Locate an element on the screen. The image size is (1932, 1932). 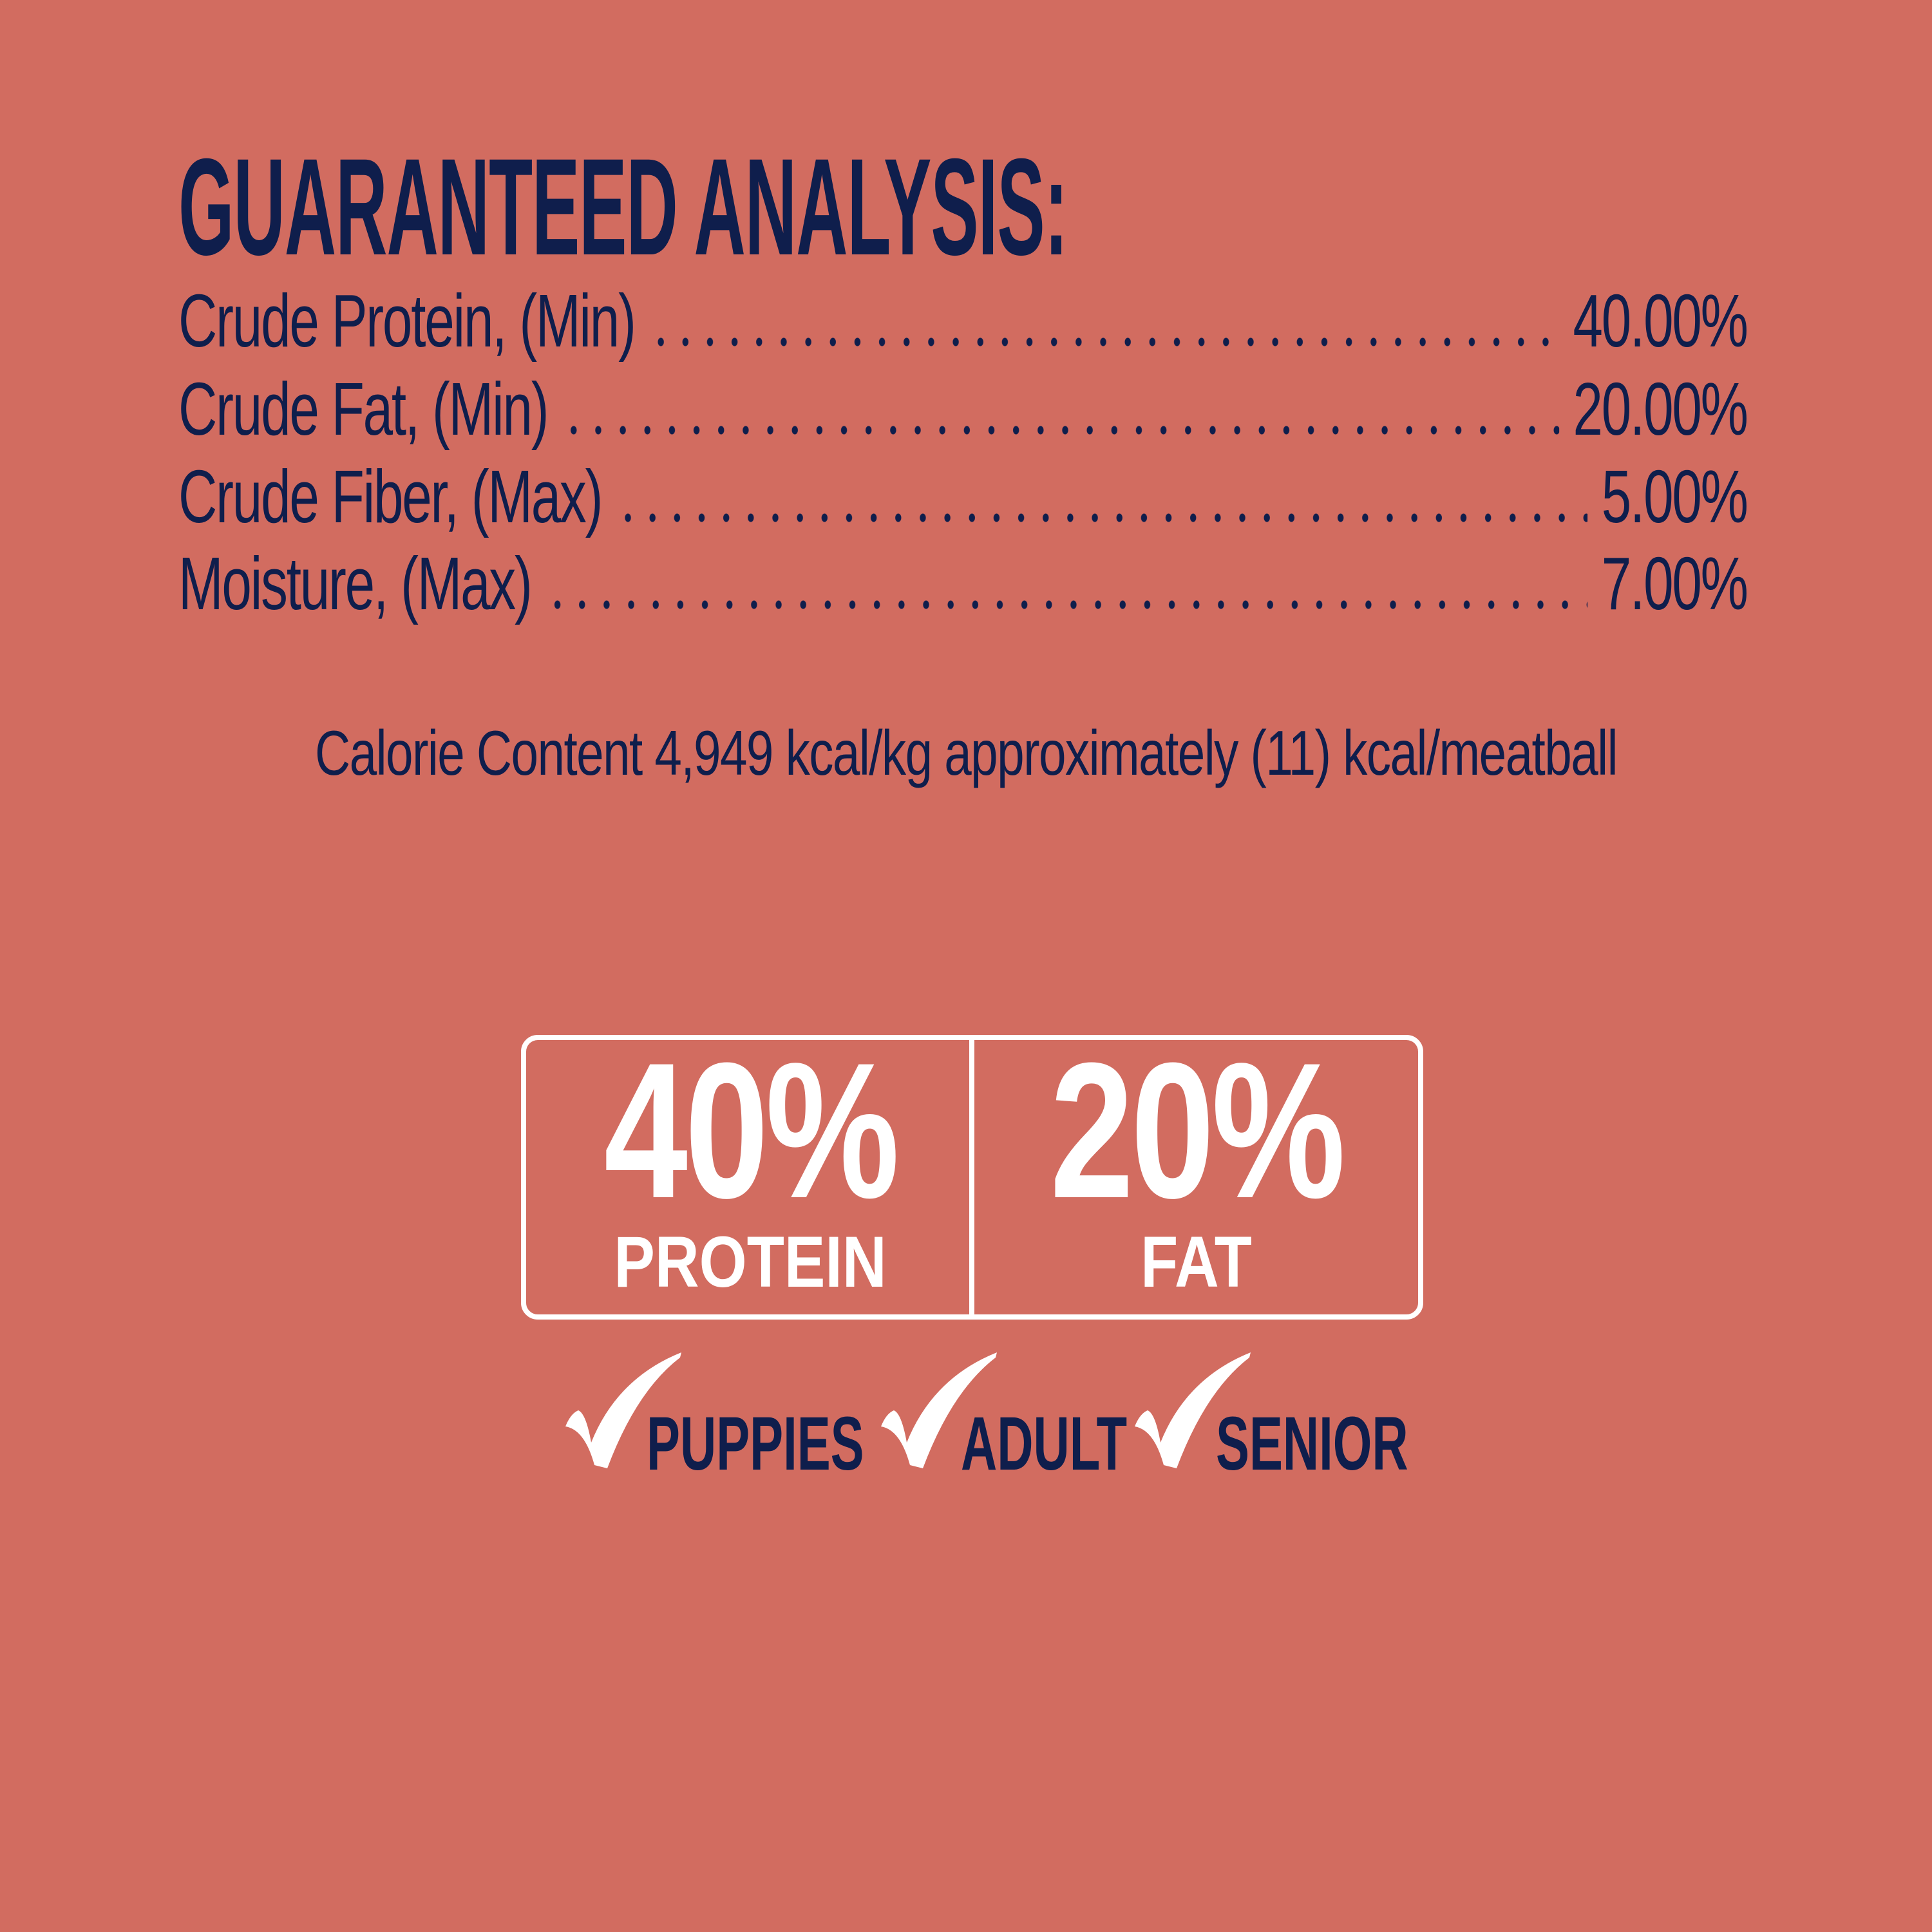
analysis-value: 40.00% is located at coordinates (1661, 321).